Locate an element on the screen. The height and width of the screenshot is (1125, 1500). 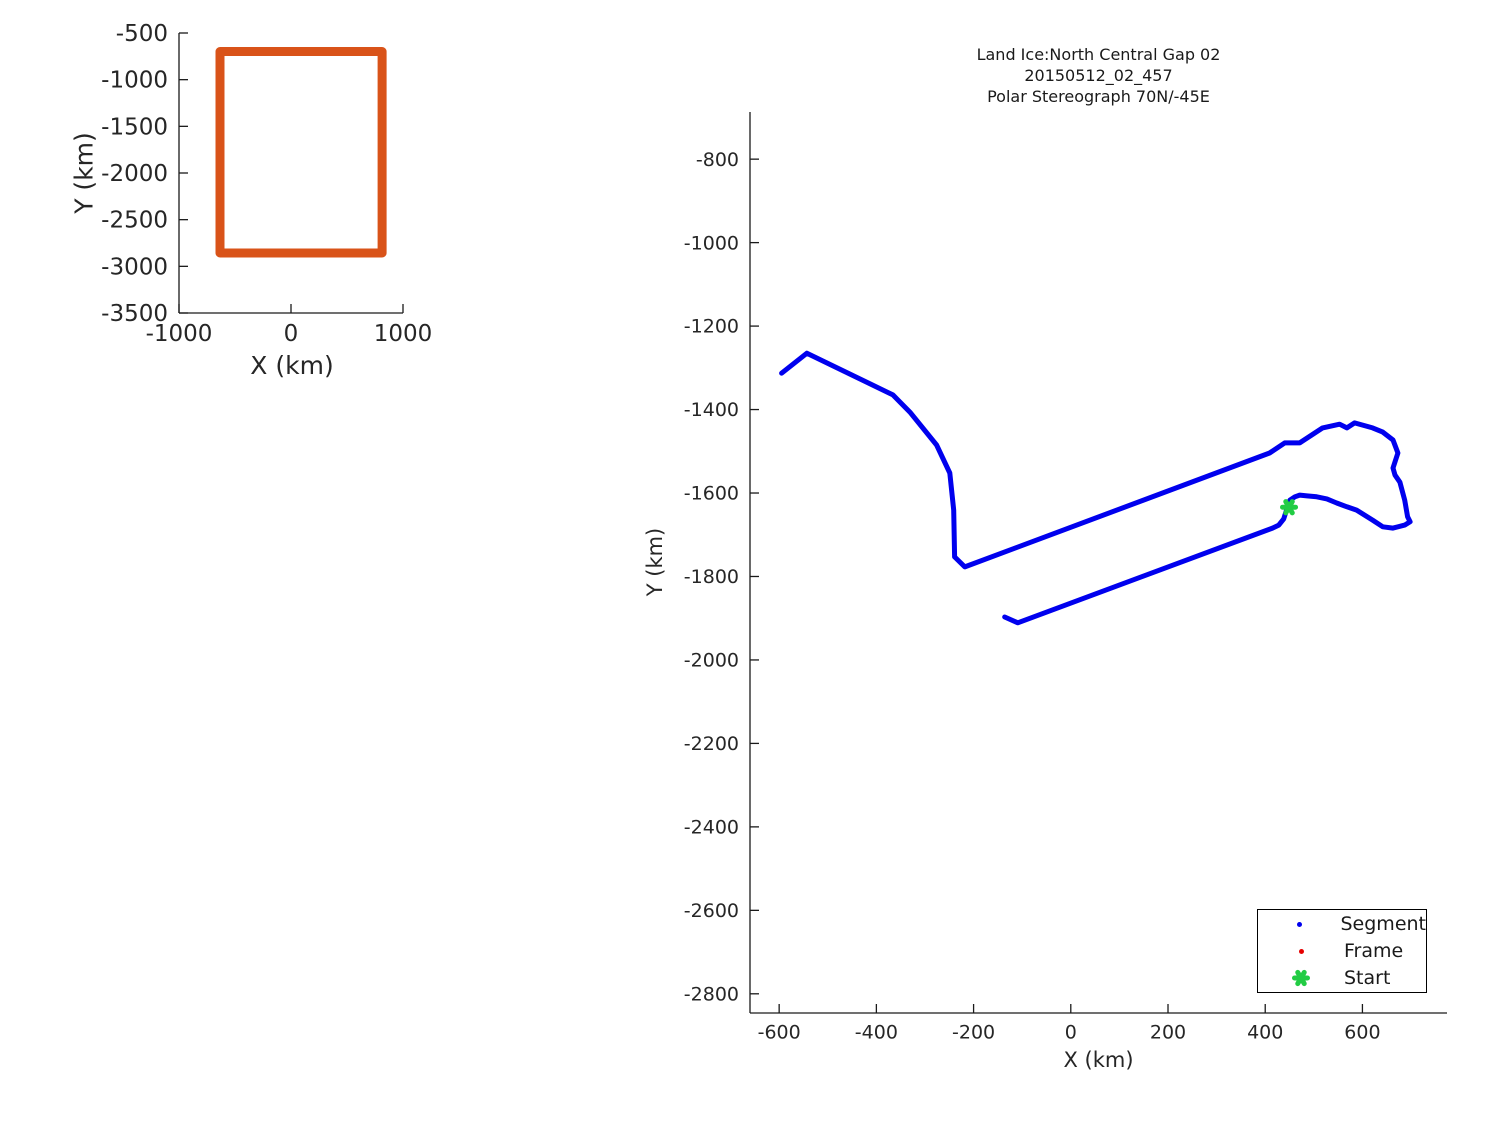
trajectory-y-tick-label: -2400 is located at coordinates (711, 828).